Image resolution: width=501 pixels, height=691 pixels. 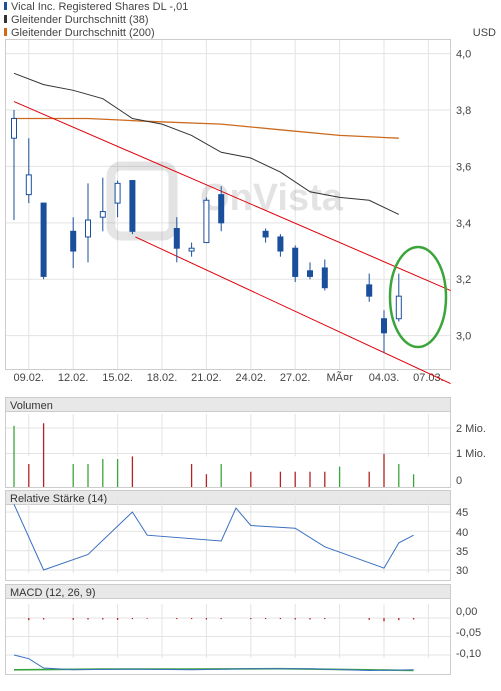 What do you see at coordinates (462, 533) in the screenshot?
I see `rsi-tick-label: 40` at bounding box center [462, 533].